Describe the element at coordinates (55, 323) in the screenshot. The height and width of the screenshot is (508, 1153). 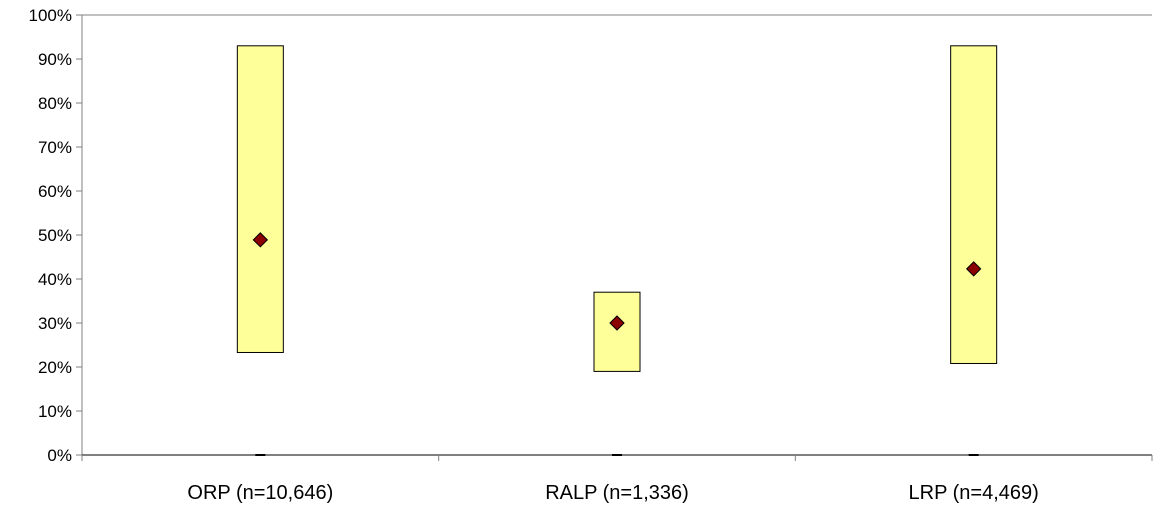
I see `y-tick-label: 30%` at that location.